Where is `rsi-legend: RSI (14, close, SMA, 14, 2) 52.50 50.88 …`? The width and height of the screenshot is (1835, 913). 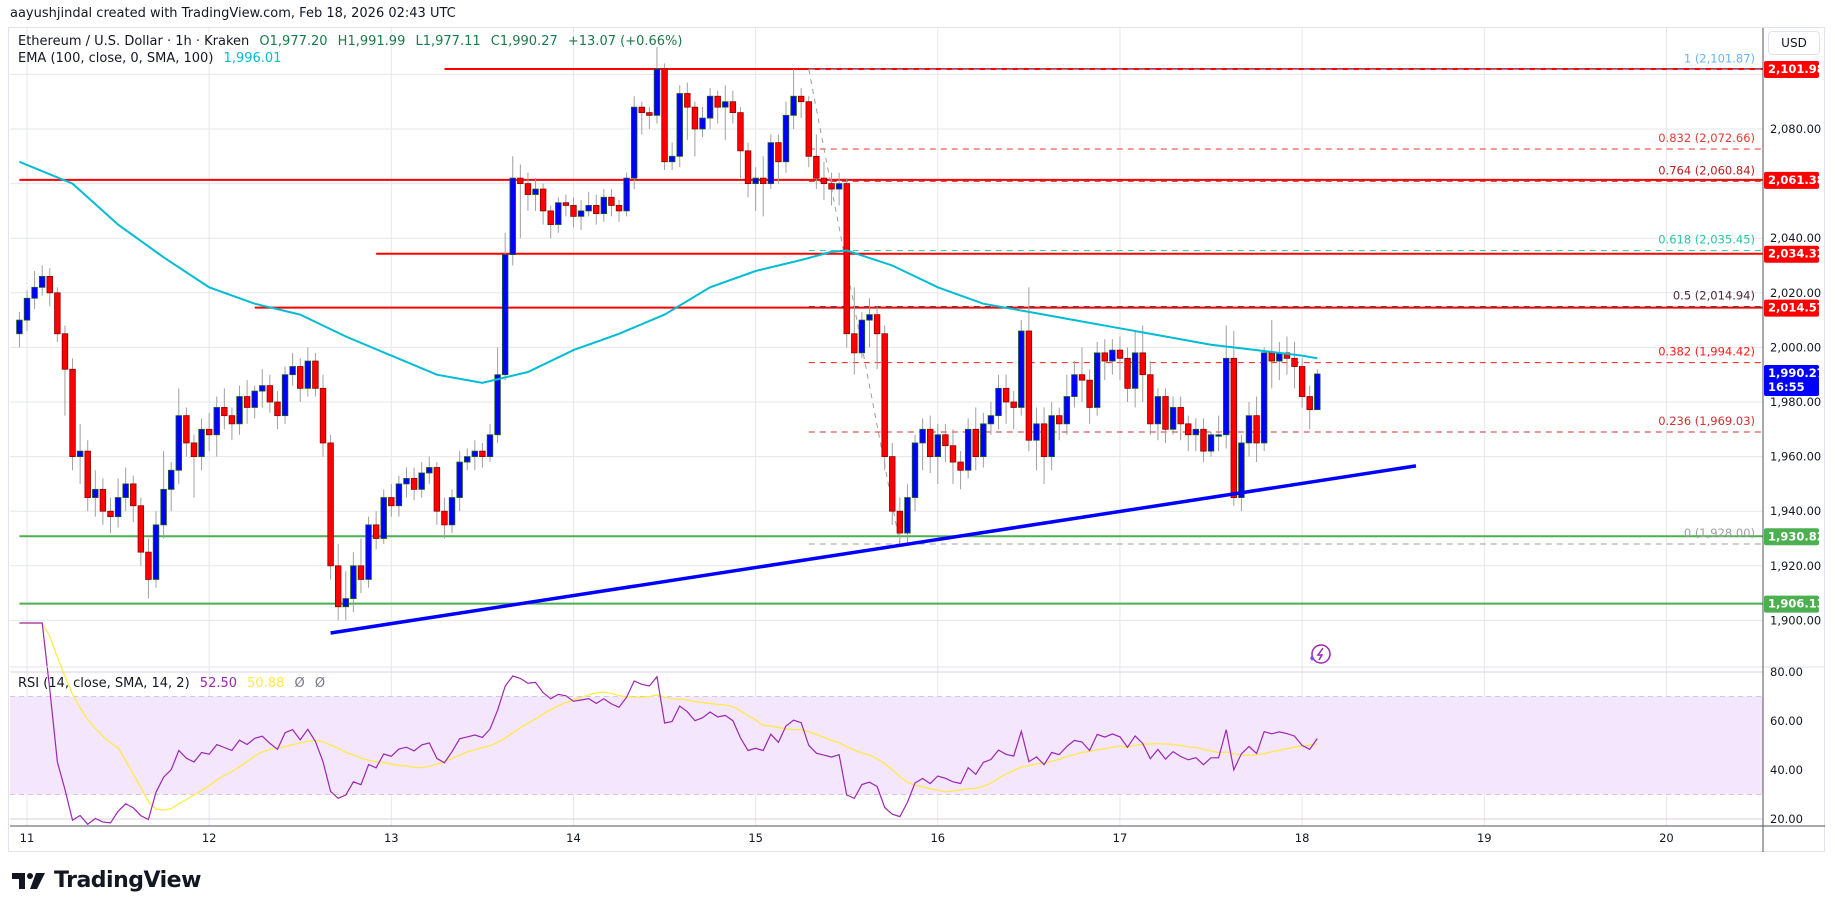
rsi-legend: RSI (14, close, SMA, 14, 2) 52.50 50.88 … is located at coordinates (174, 683).